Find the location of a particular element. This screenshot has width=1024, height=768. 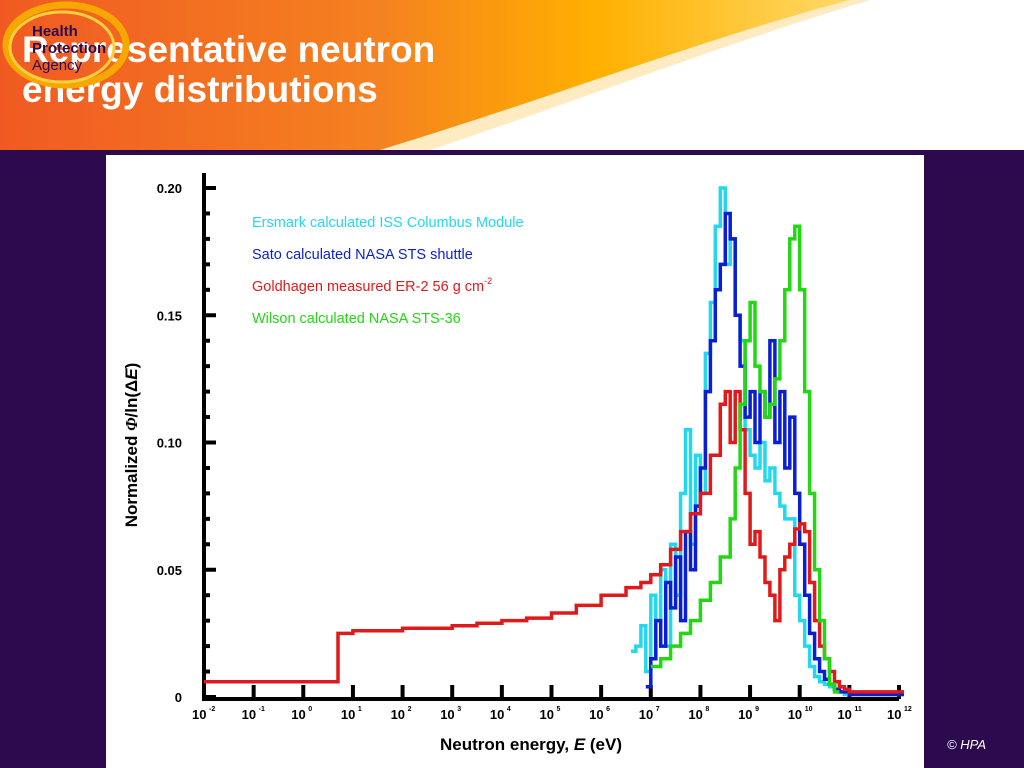

slide-title-line-1: Representative neutron is located at coordinates (229, 49).